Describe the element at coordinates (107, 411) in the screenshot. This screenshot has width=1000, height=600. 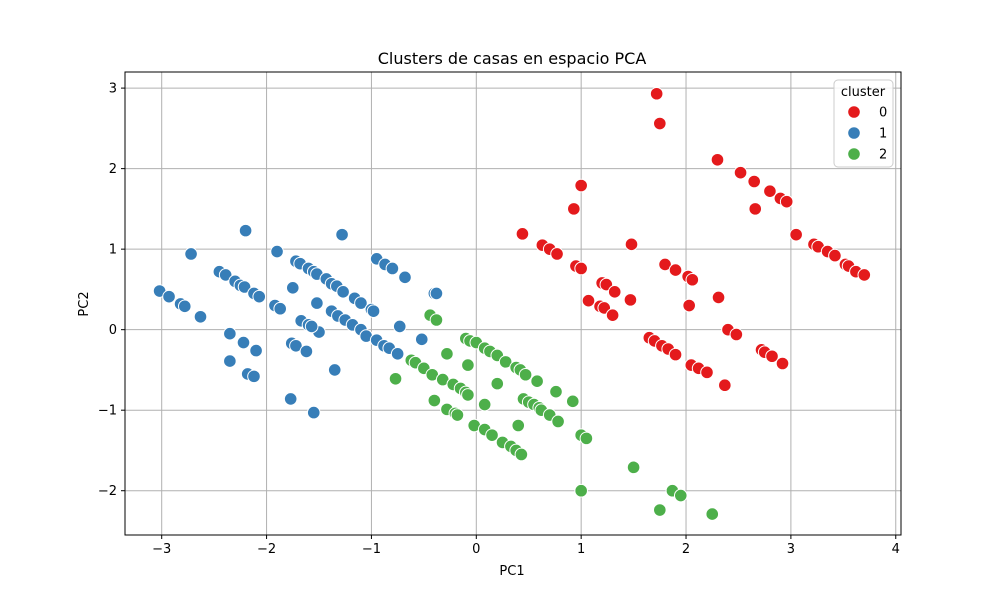
I see `y-tick-label: −1` at that location.